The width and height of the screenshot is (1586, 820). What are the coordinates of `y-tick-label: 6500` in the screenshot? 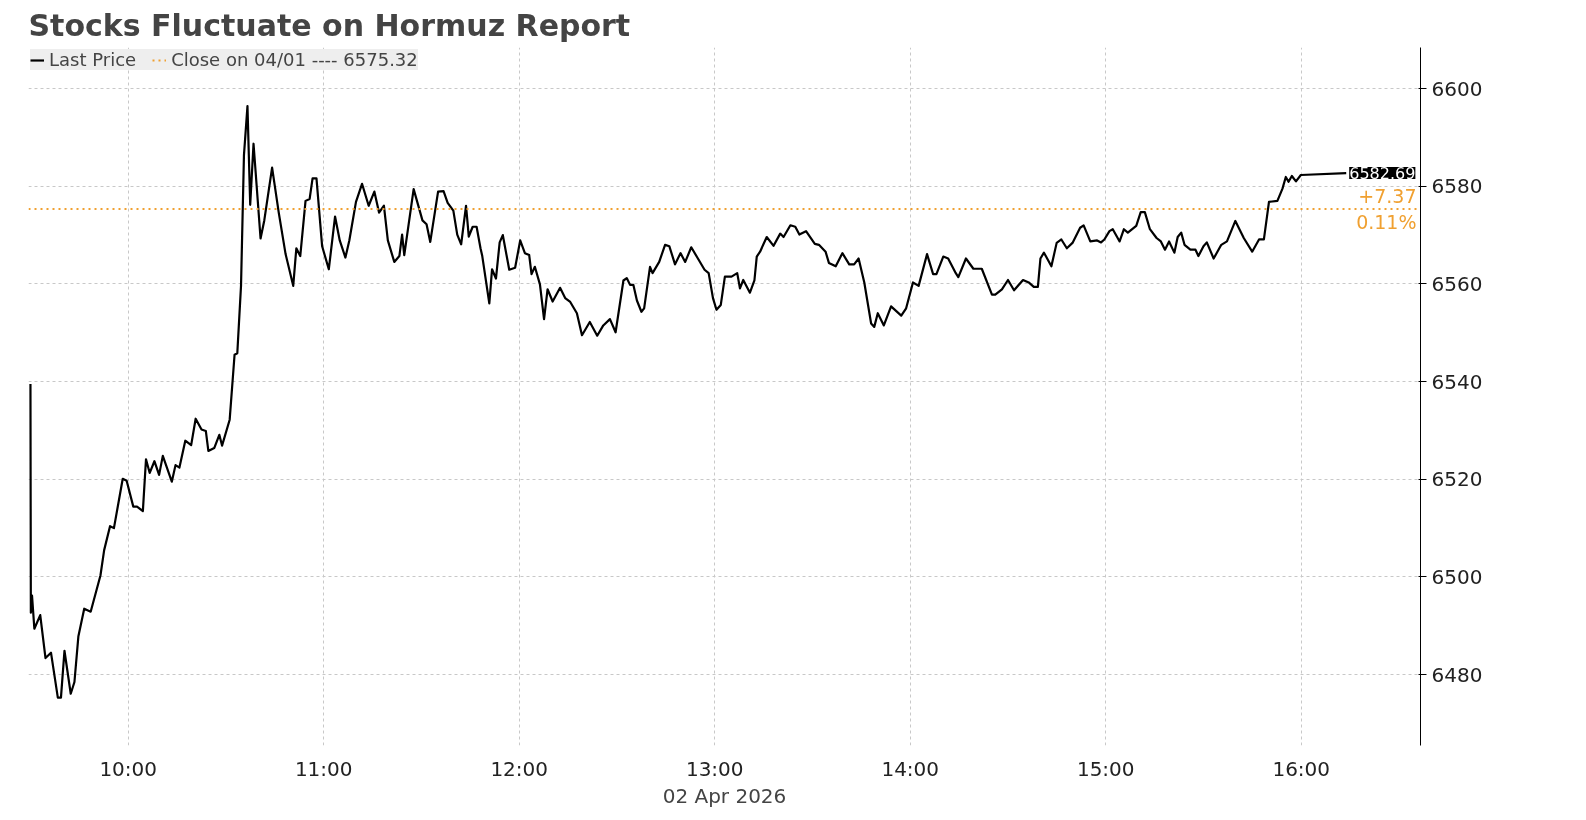 It's located at (1457, 576).